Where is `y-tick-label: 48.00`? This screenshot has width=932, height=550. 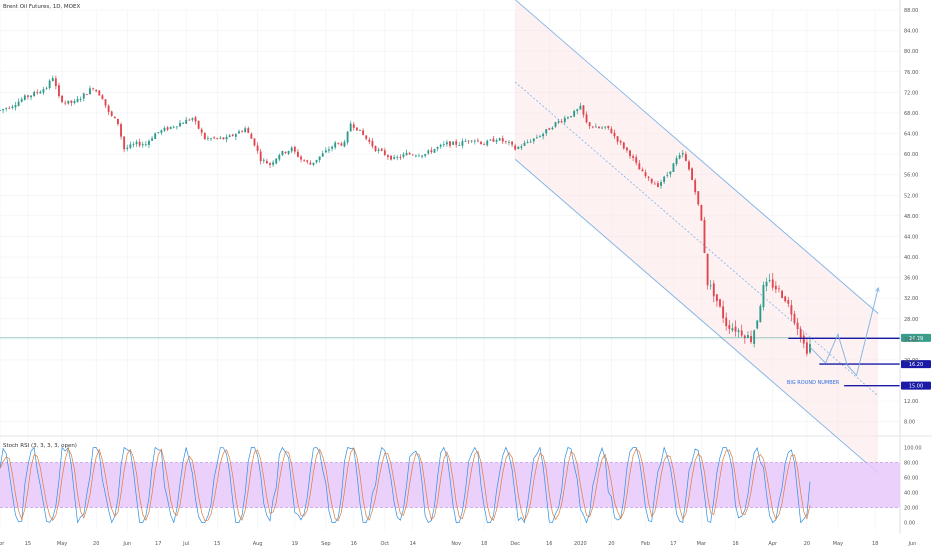
y-tick-label: 48.00 is located at coordinates (911, 217).